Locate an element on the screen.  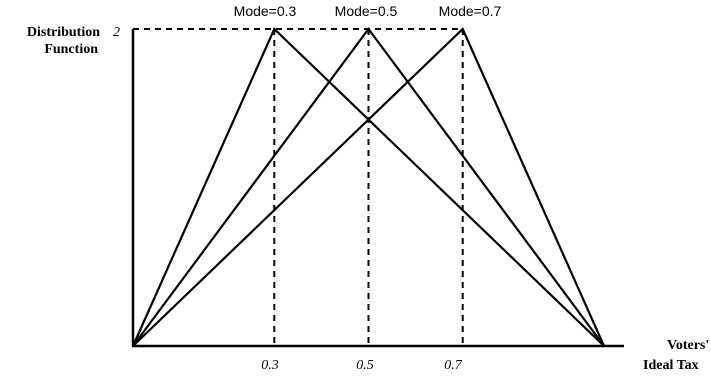
y-axis-label-line2: Function is located at coordinates (71, 49).